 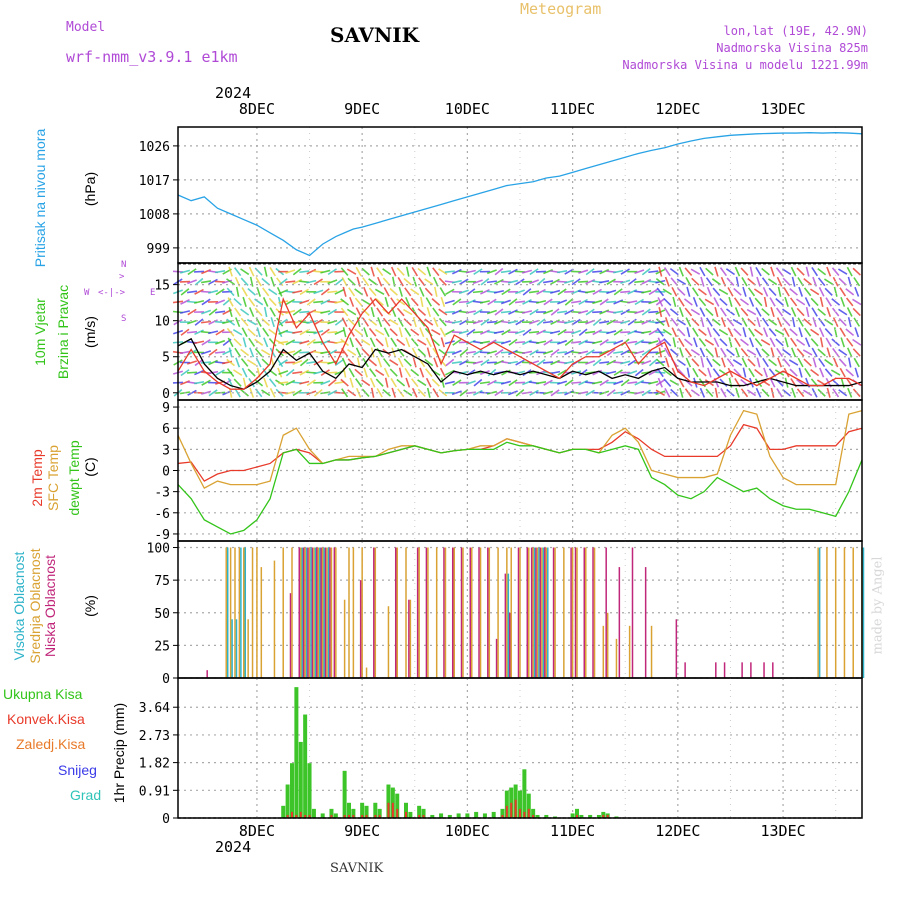 I want to click on meteogram-title: Meteogram, so click(x=561, y=9).